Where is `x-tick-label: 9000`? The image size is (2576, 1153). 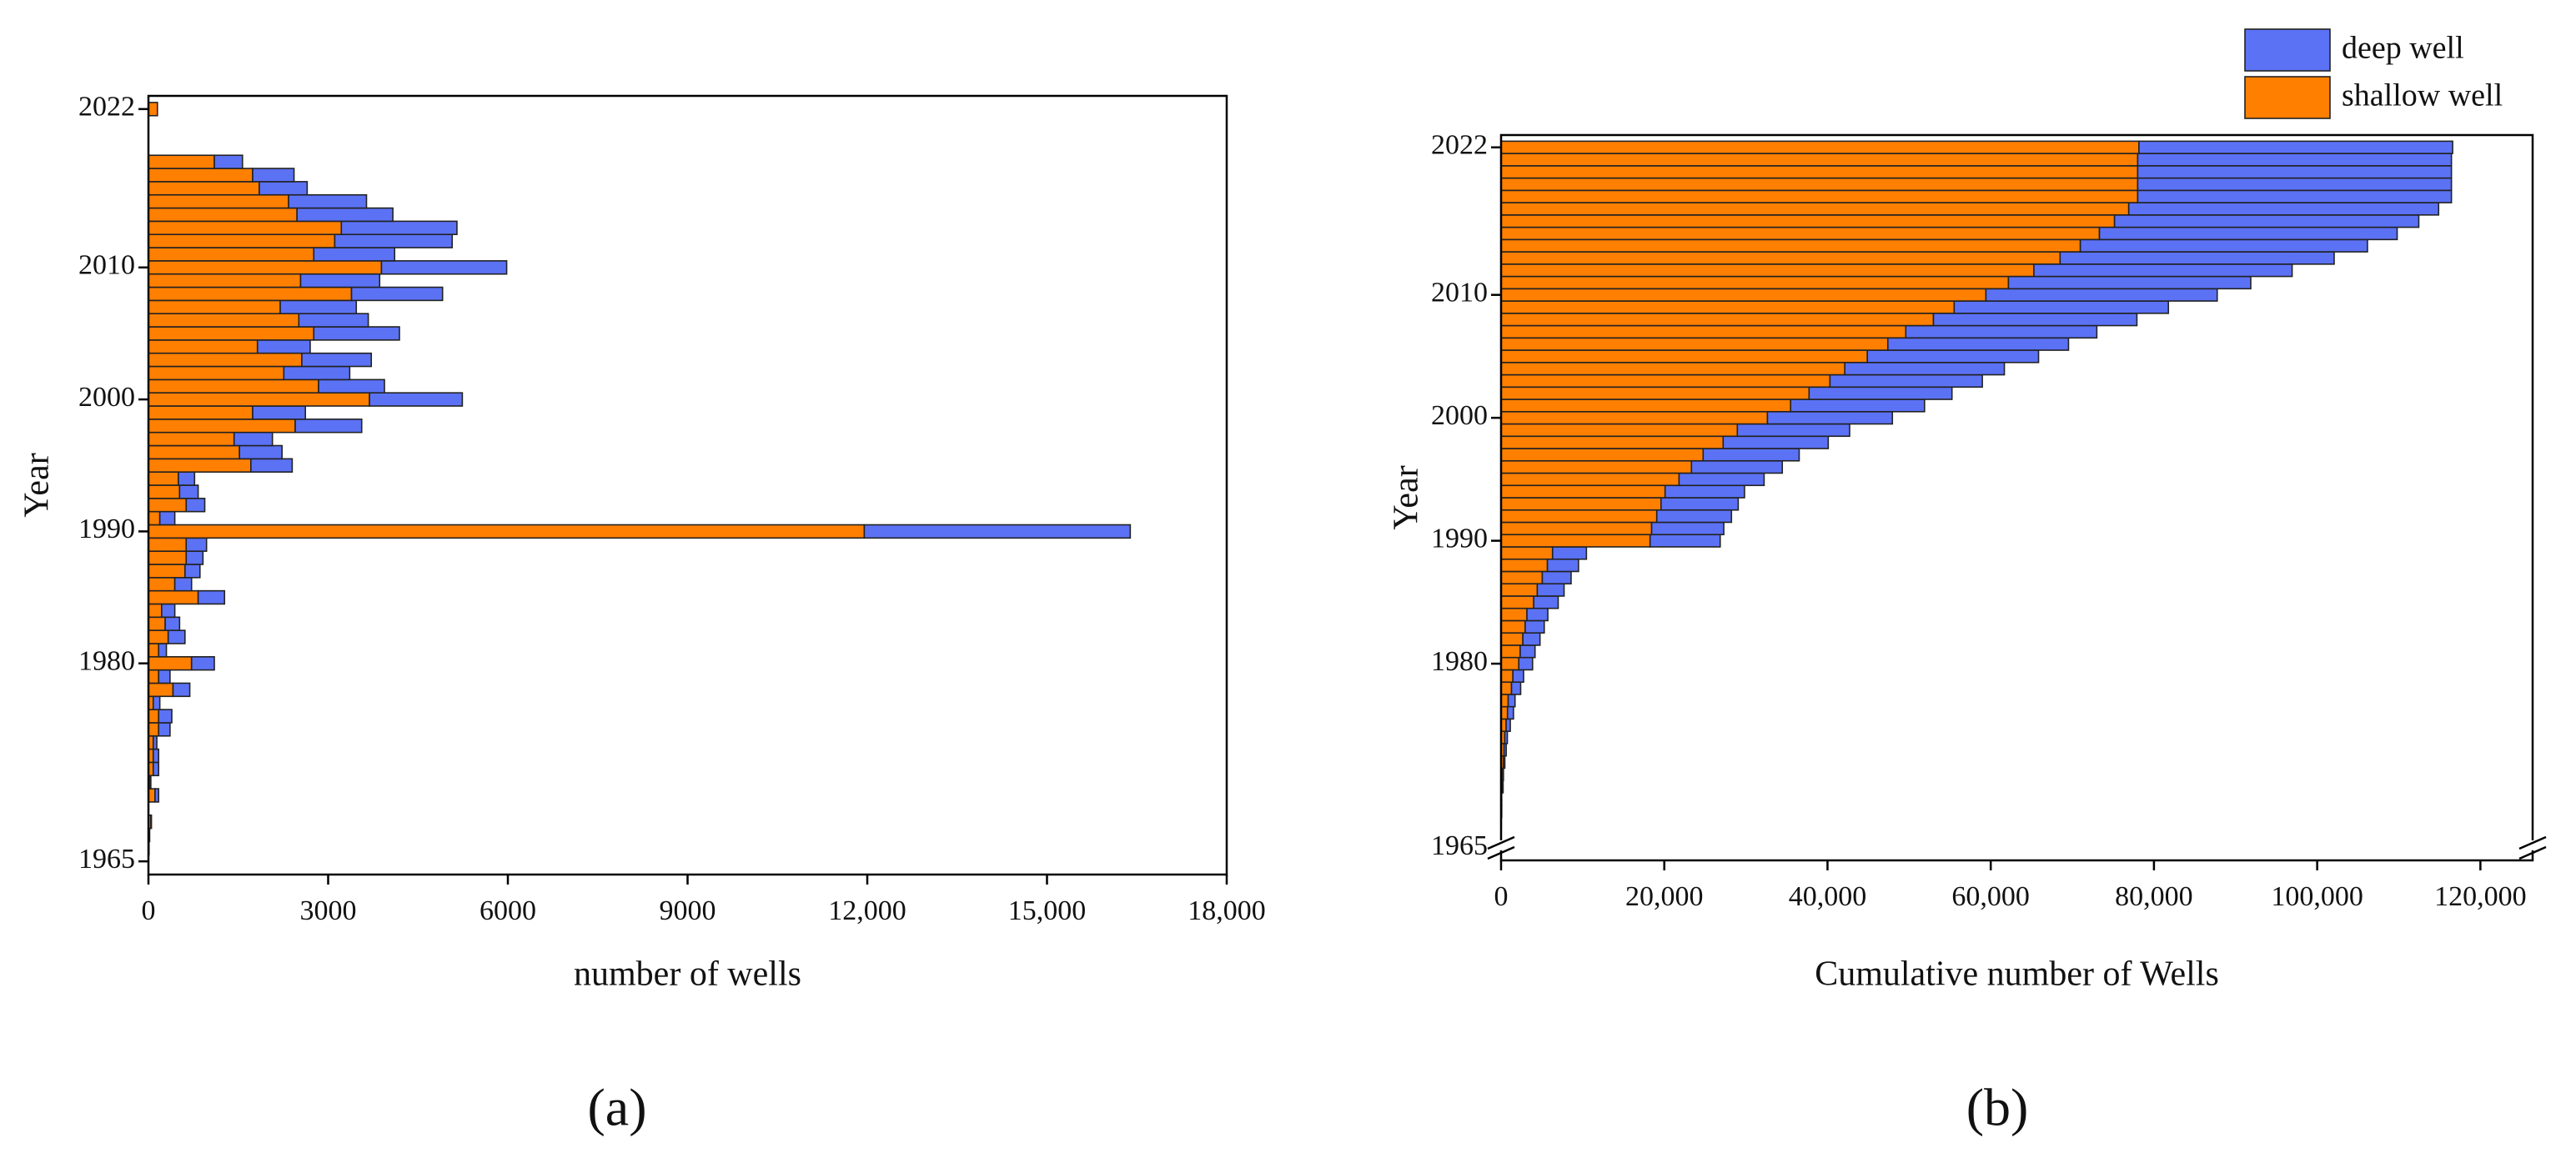
x-tick-label: 9000 is located at coordinates (688, 910).